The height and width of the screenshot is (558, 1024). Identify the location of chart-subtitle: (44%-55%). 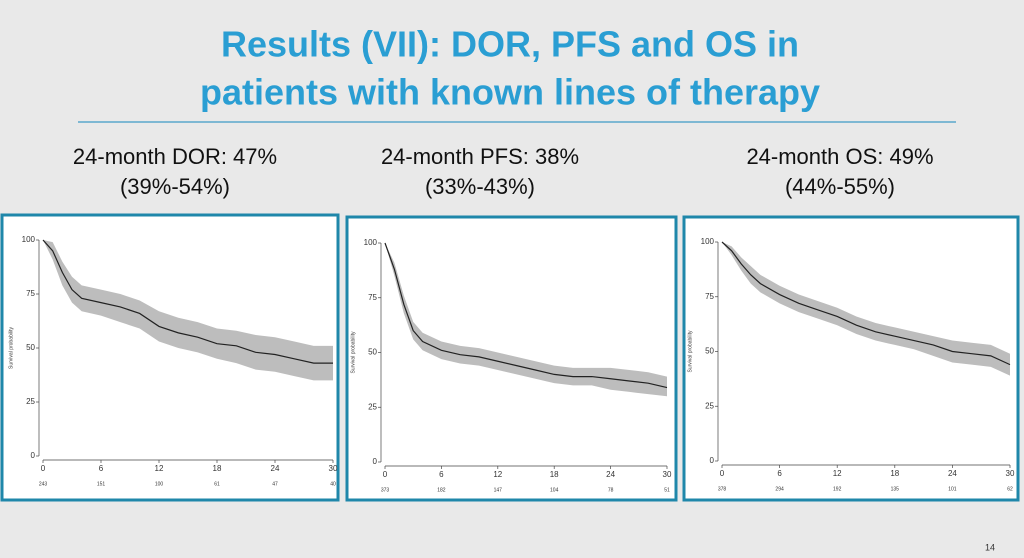
(840, 186).